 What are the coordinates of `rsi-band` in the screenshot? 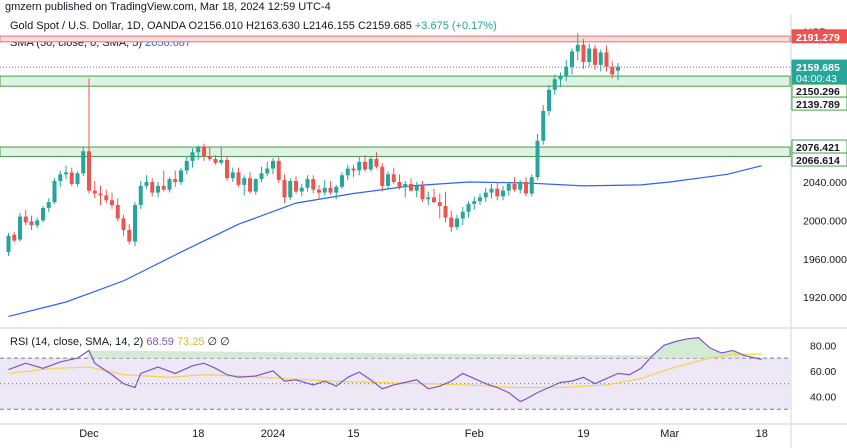 It's located at (395, 384).